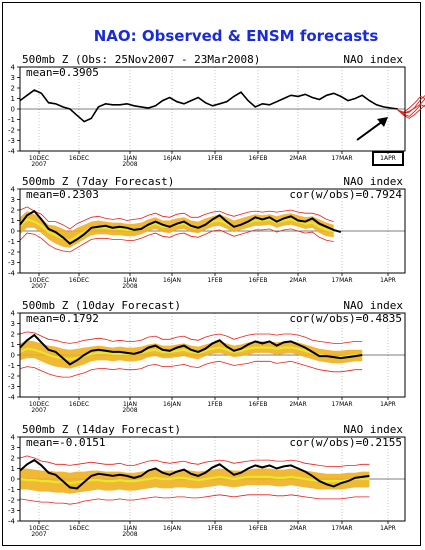 The height and width of the screenshot is (550, 425). Describe the element at coordinates (62, 72) in the screenshot. I see `mean-label: mean=0.3905` at that location.